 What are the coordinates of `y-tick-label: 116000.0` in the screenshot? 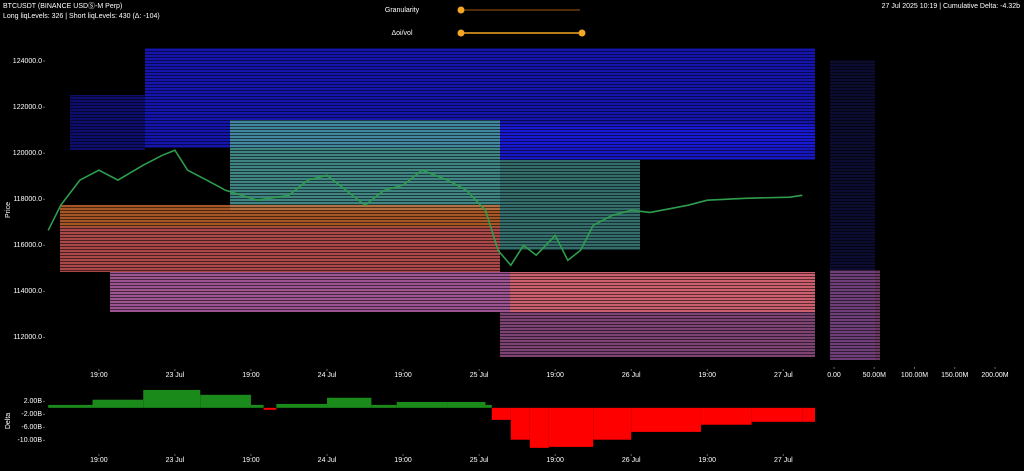 It's located at (27, 245).